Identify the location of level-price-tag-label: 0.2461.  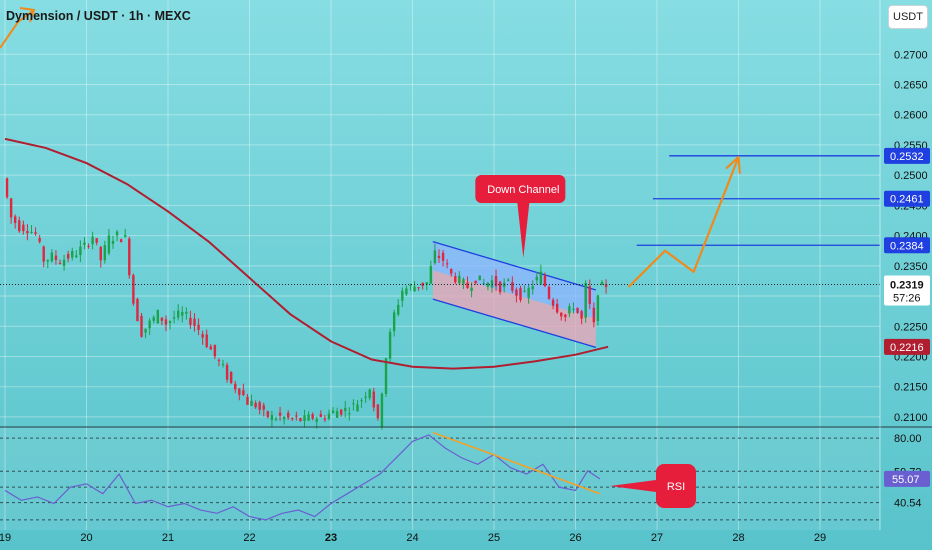
(907, 200).